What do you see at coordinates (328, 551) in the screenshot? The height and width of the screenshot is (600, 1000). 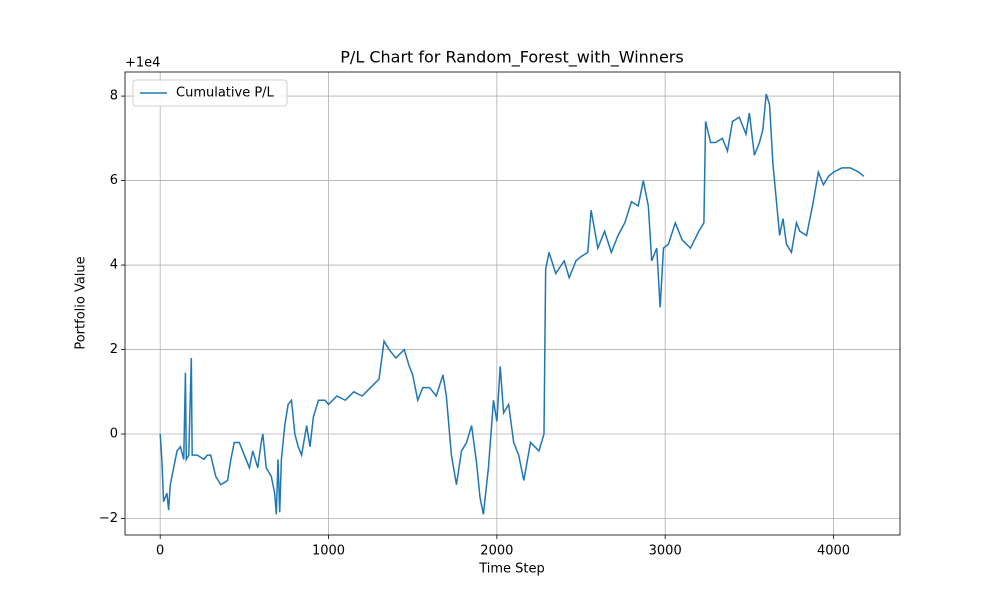 I see `x-tick-label: 1000` at bounding box center [328, 551].